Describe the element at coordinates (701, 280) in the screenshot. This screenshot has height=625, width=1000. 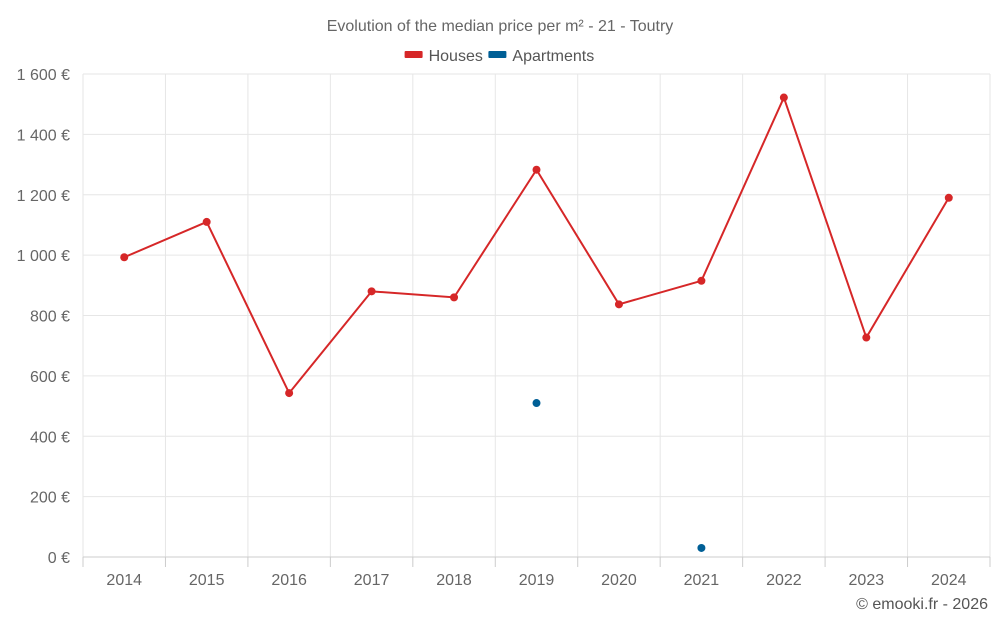
I see `houses-point-2021` at that location.